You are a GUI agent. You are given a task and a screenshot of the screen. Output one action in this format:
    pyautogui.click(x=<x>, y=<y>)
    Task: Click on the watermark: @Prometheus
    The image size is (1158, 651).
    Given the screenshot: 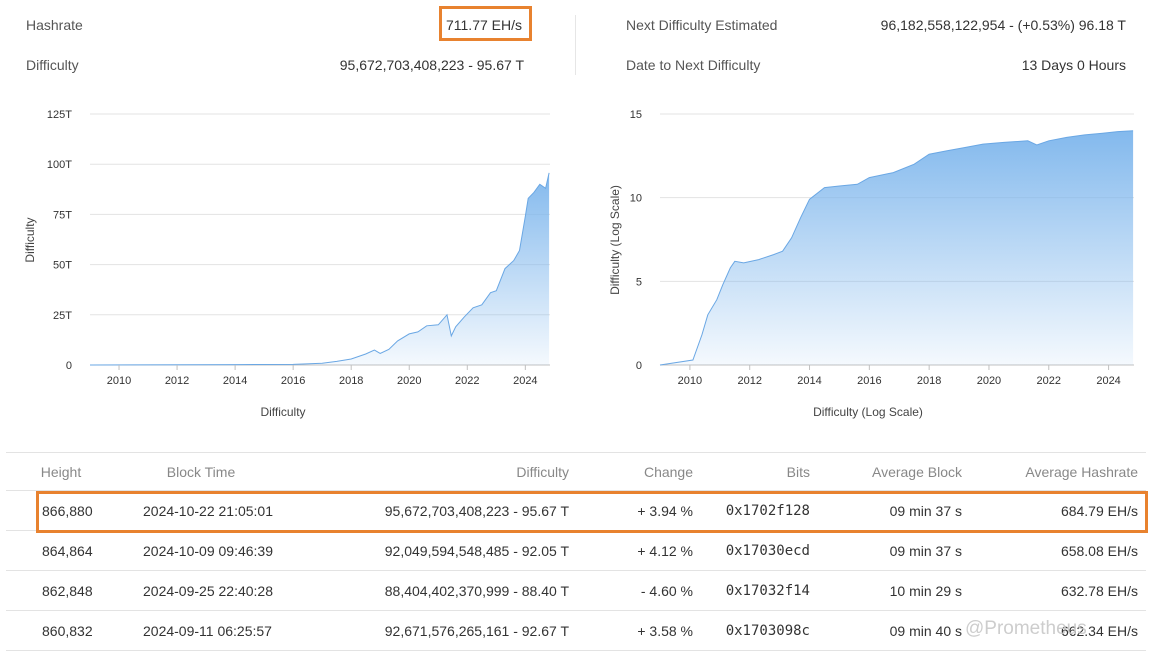 What is the action you would take?
    pyautogui.click(x=1026, y=628)
    